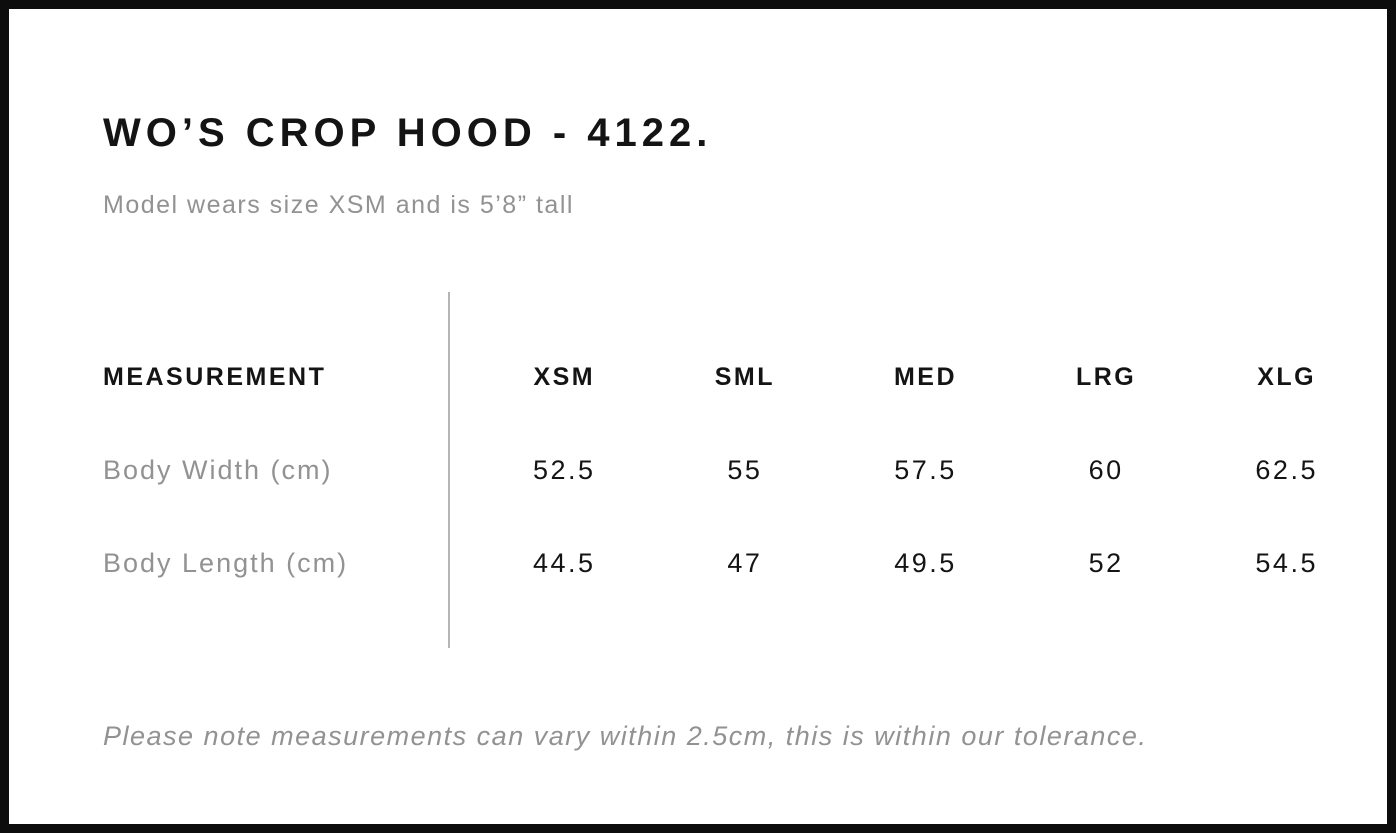  I want to click on body-length-lrg-value: 52, so click(1106, 563).